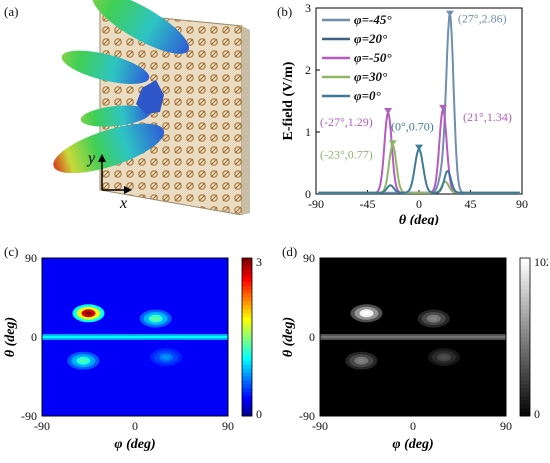 The height and width of the screenshot is (463, 550). What do you see at coordinates (11, 11) in the screenshot?
I see `panel-a-label: (a)` at bounding box center [11, 11].